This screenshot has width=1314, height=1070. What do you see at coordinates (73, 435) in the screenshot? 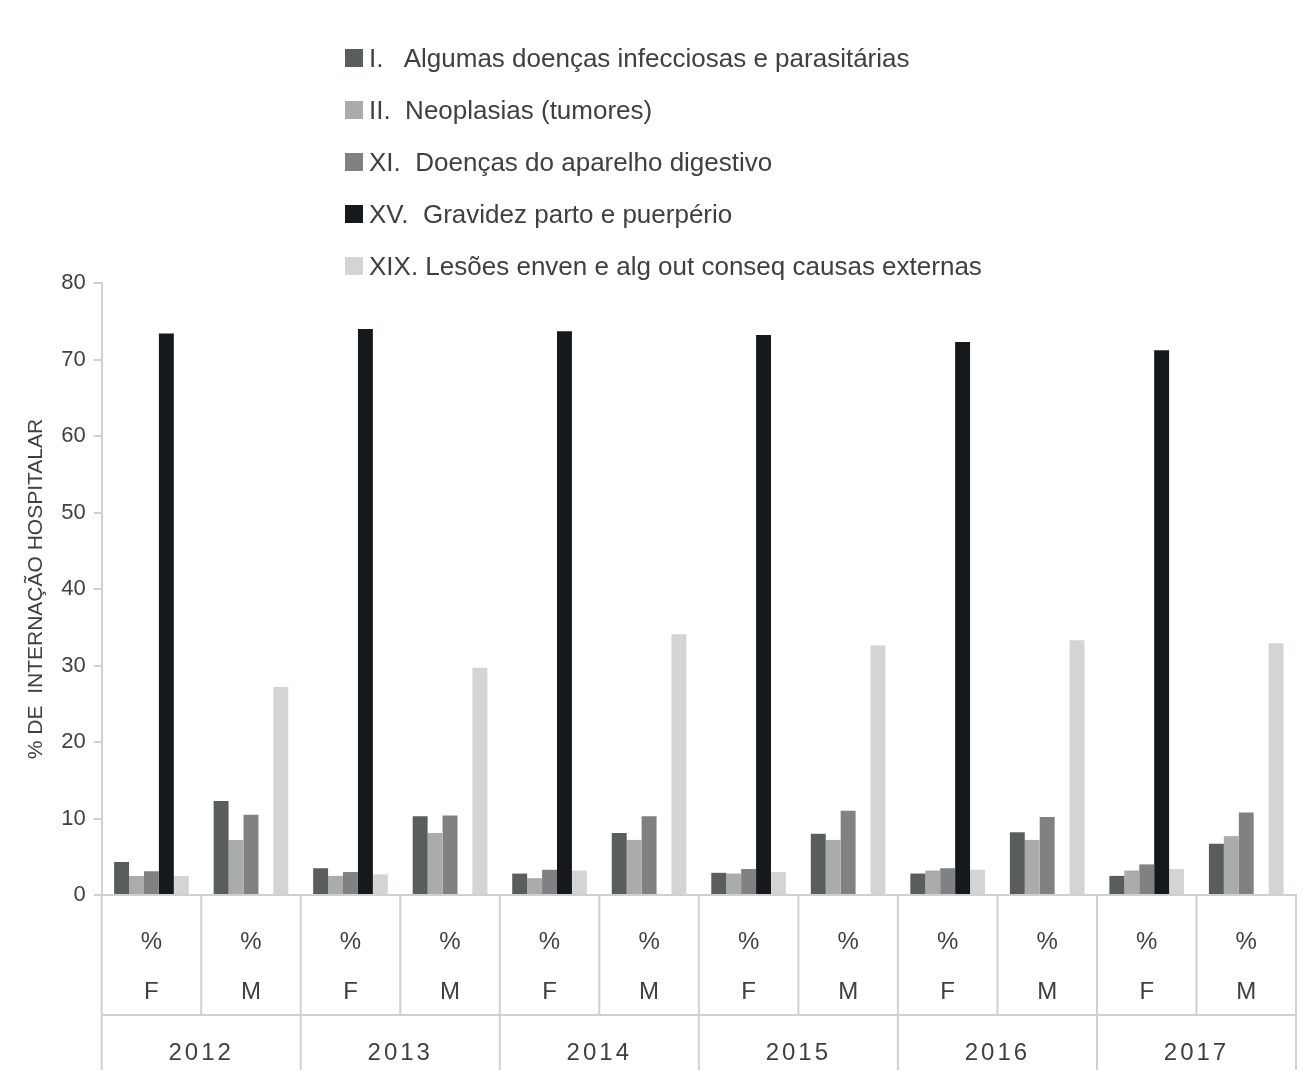
I see `y-tick-label: 60` at bounding box center [73, 435].